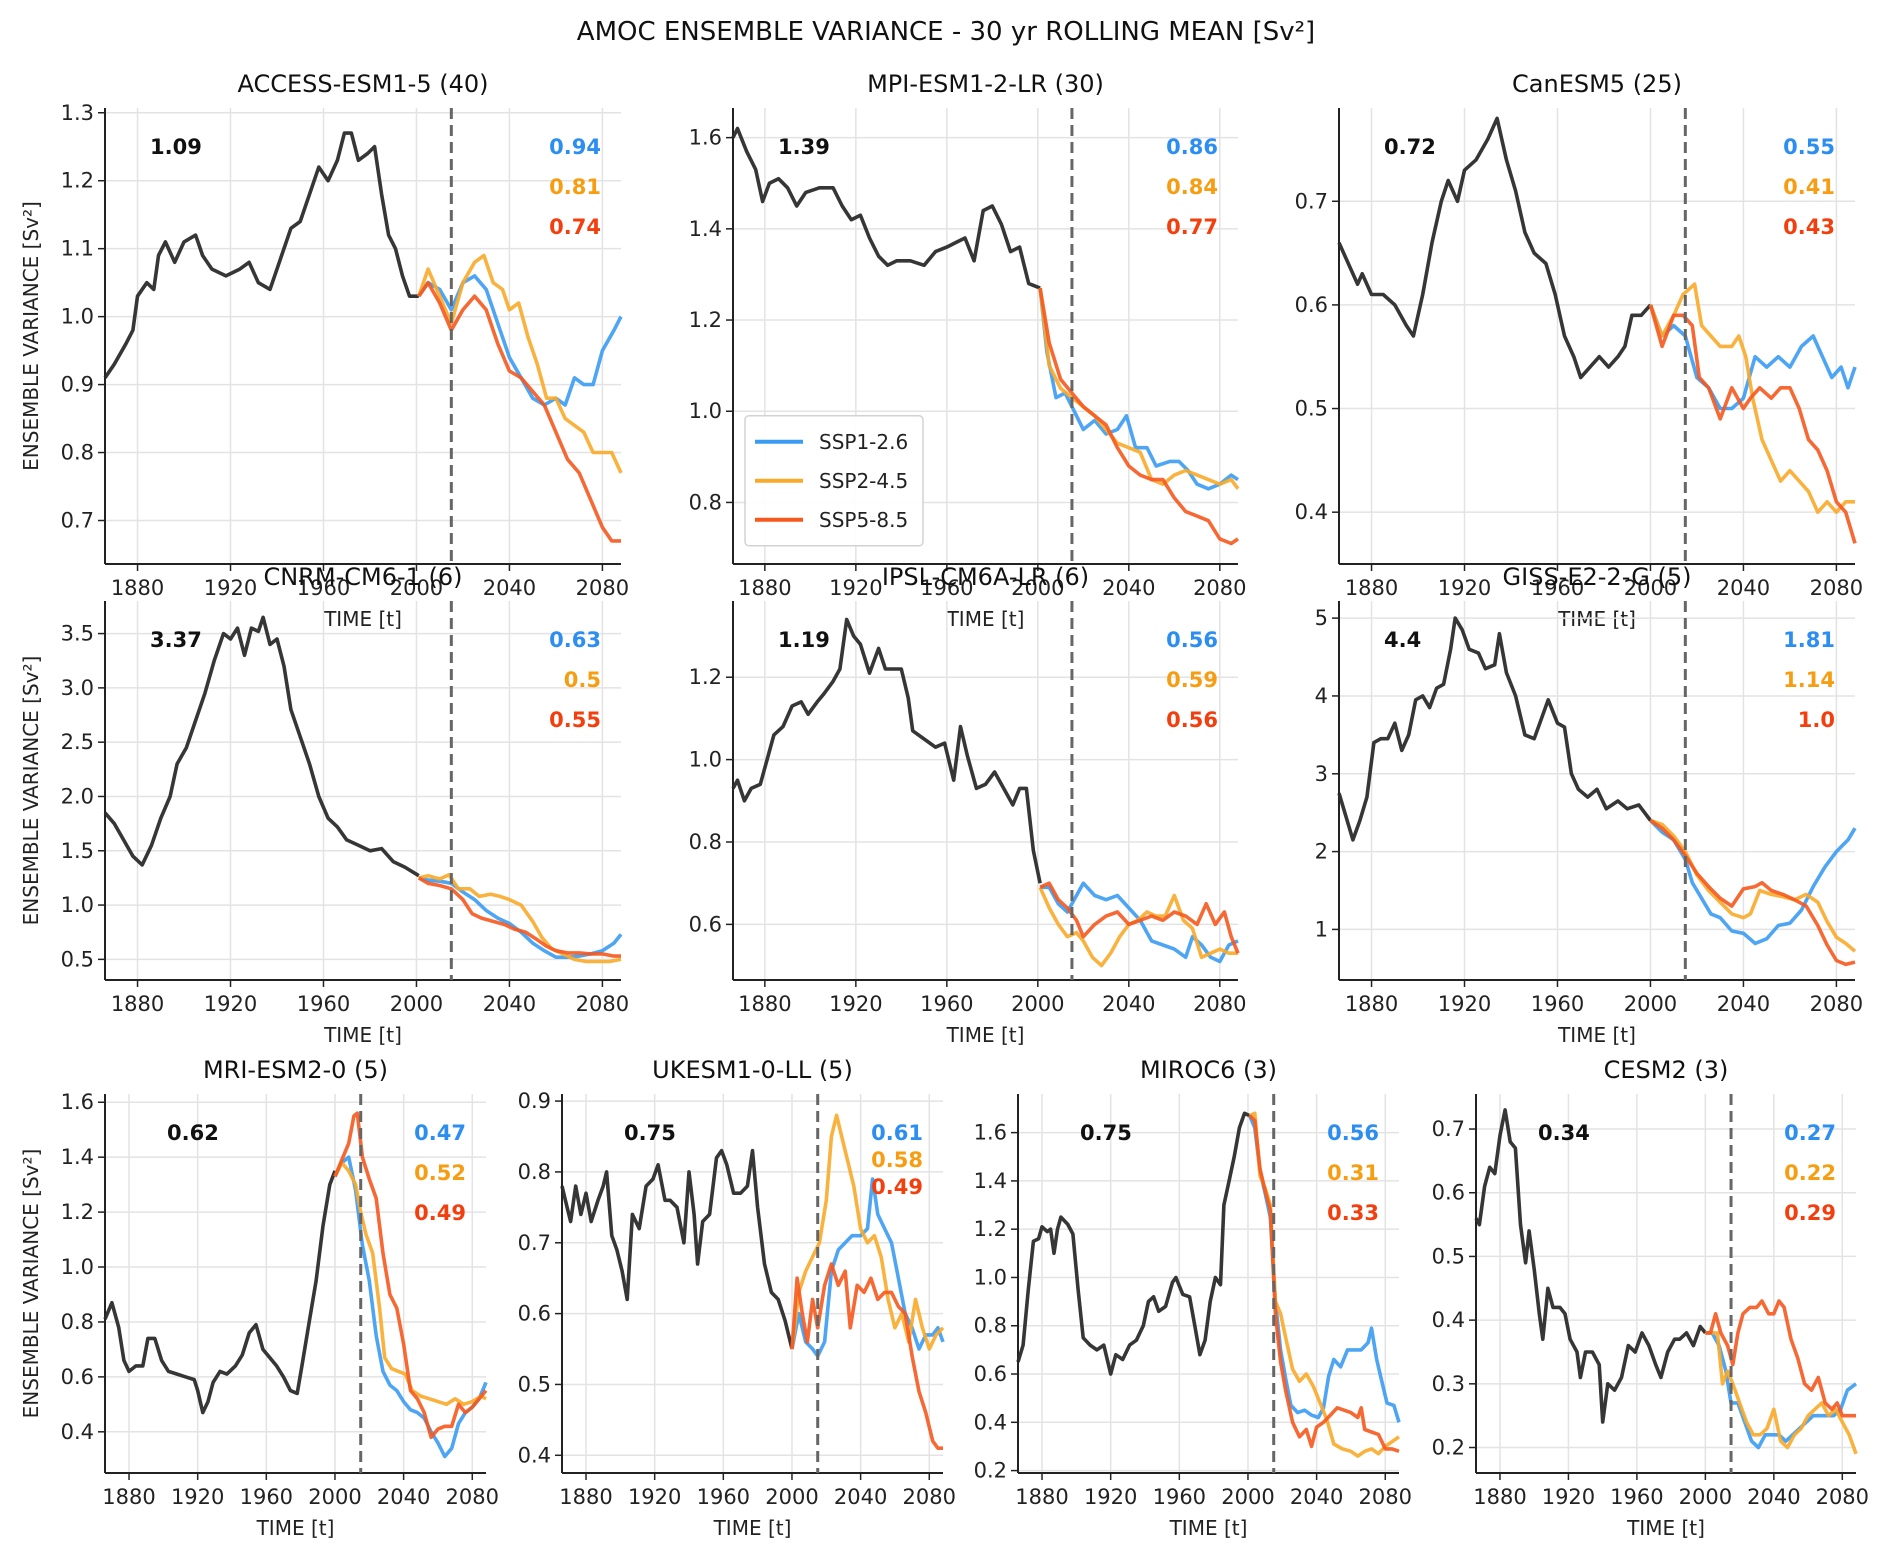 This screenshot has height=1559, width=1892. What do you see at coordinates (440, 1173) in the screenshot?
I see `ssp245-annotation: 0.52` at bounding box center [440, 1173].